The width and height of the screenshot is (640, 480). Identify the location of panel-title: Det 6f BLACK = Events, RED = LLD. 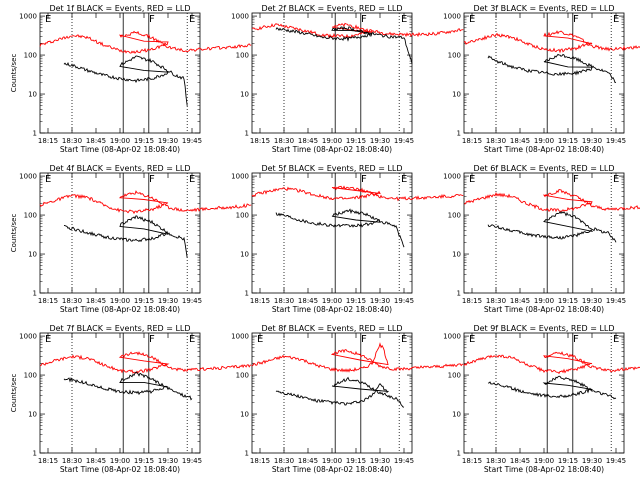
(543, 168).